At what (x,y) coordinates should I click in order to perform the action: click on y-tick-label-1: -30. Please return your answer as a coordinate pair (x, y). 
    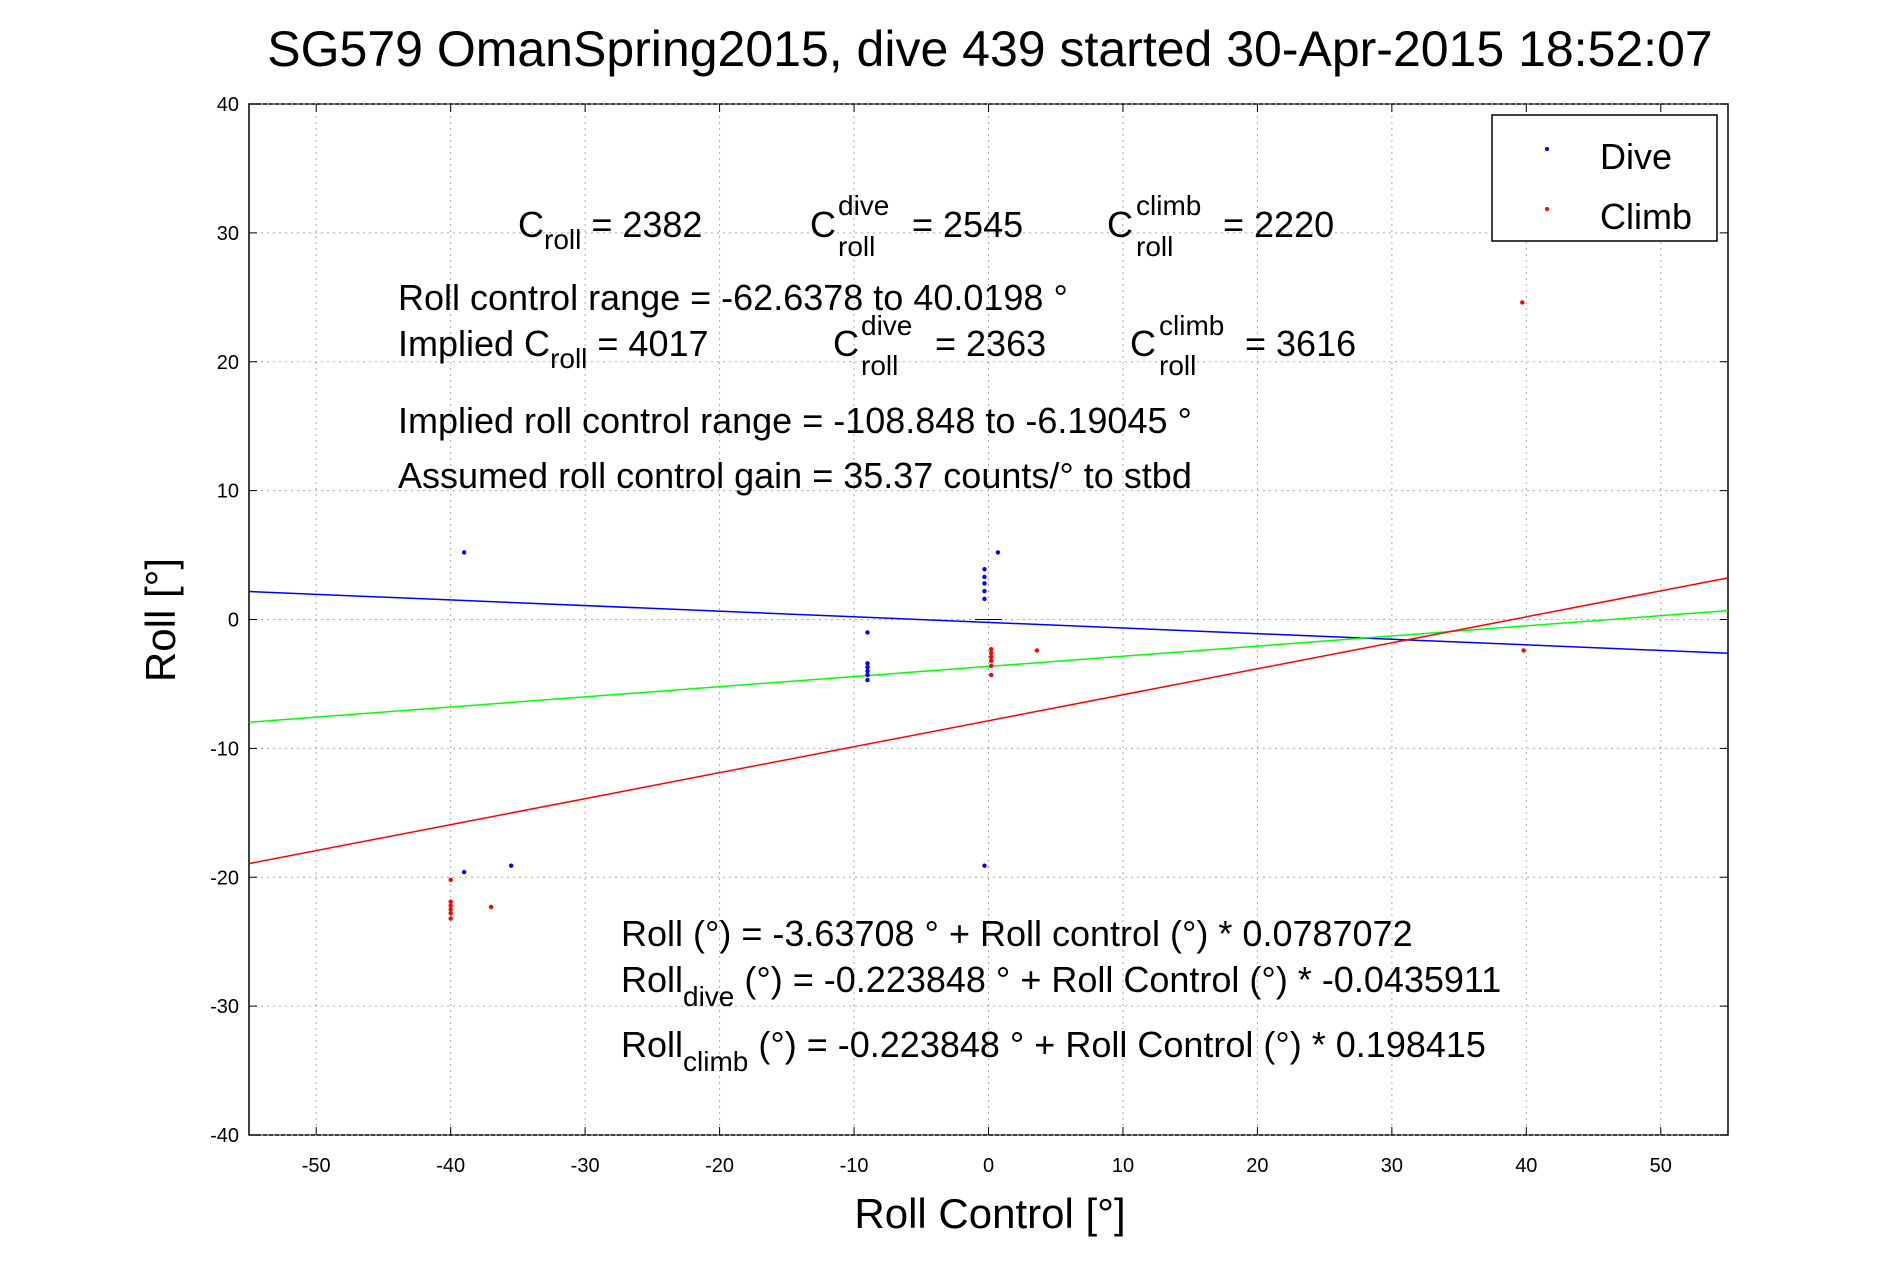
    Looking at the image, I should click on (224, 1007).